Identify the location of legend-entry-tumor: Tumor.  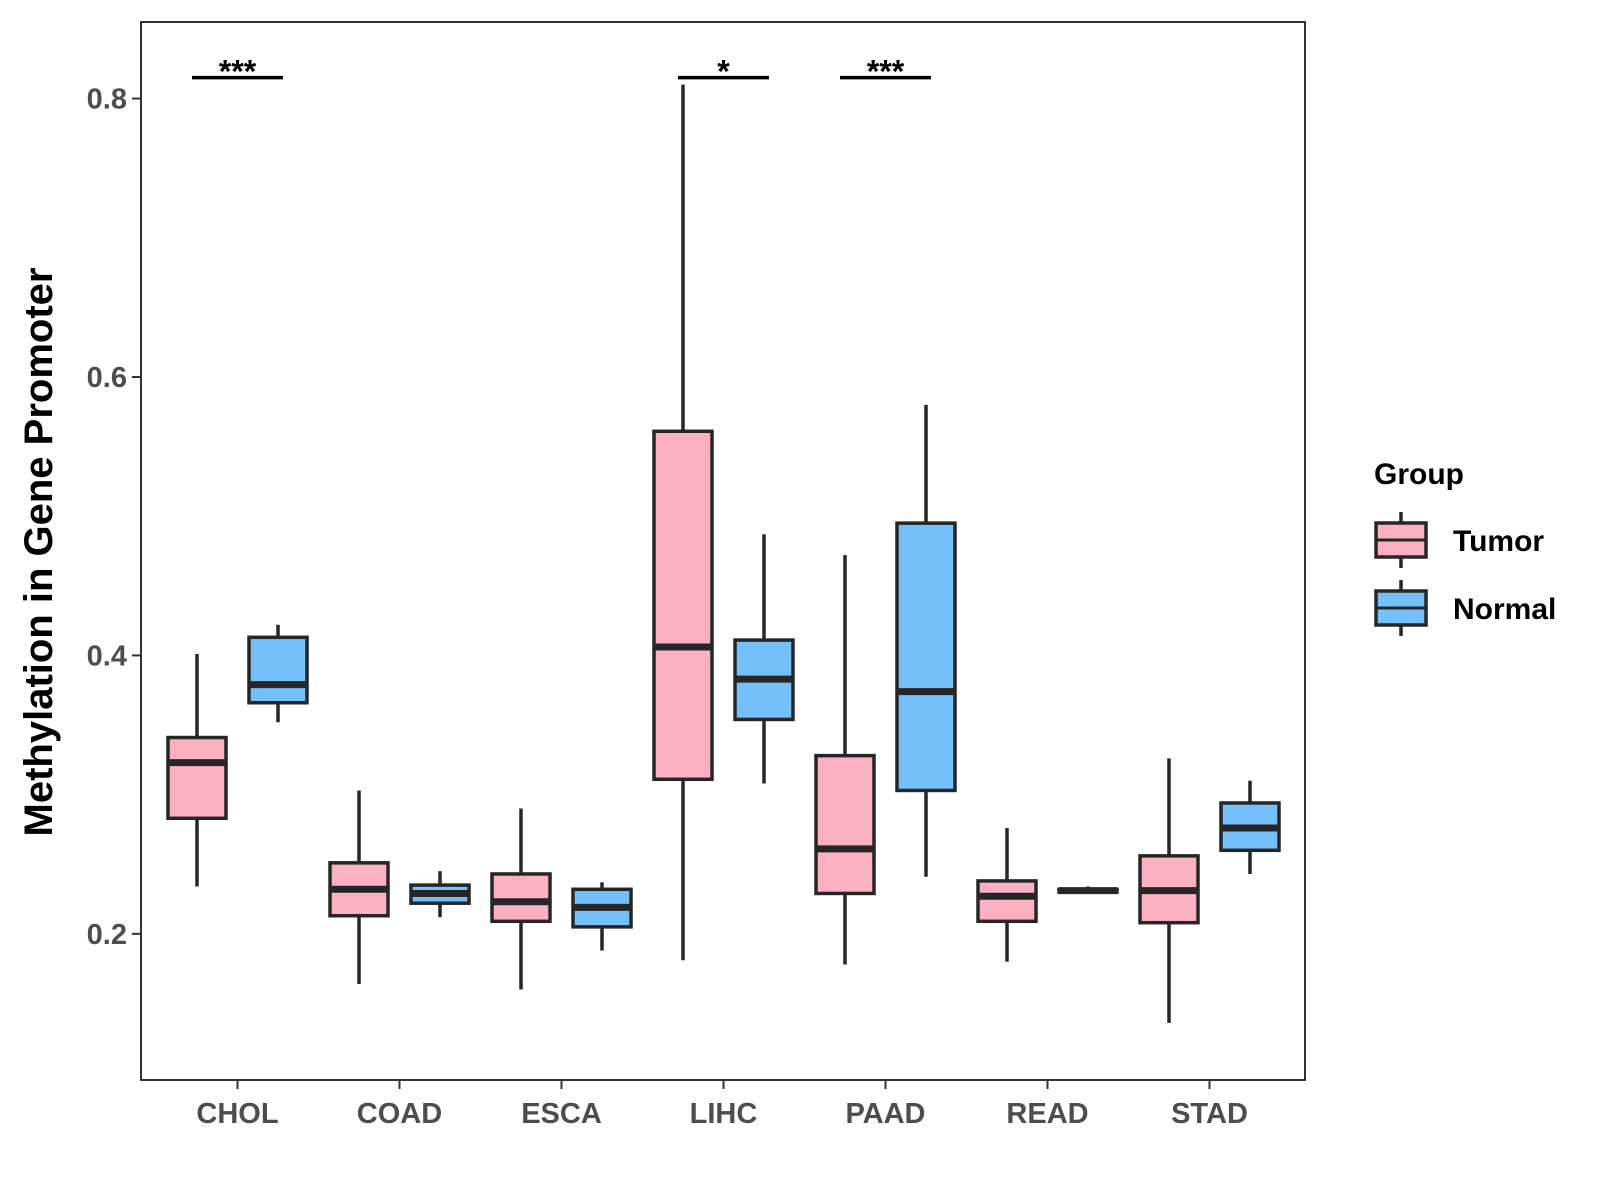
(1459, 540).